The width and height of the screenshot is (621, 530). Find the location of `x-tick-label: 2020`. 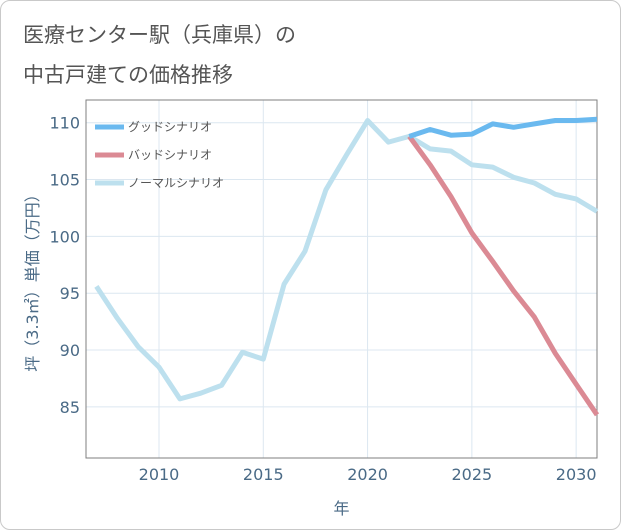

x-tick-label: 2020 is located at coordinates (367, 474).